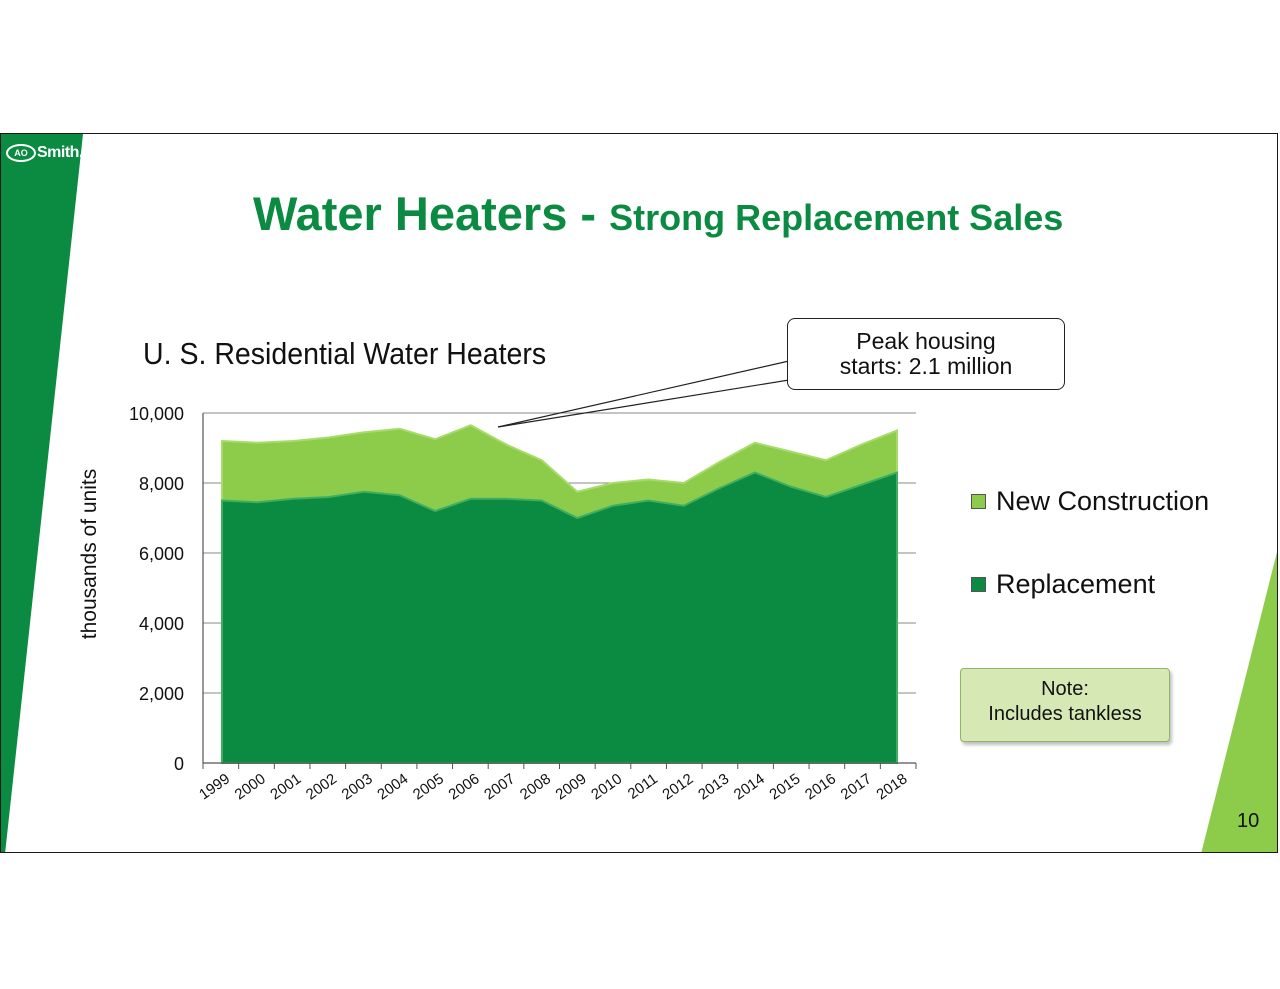 The width and height of the screenshot is (1280, 989). What do you see at coordinates (89, 554) in the screenshot?
I see `y-axis-label: thousands of units` at bounding box center [89, 554].